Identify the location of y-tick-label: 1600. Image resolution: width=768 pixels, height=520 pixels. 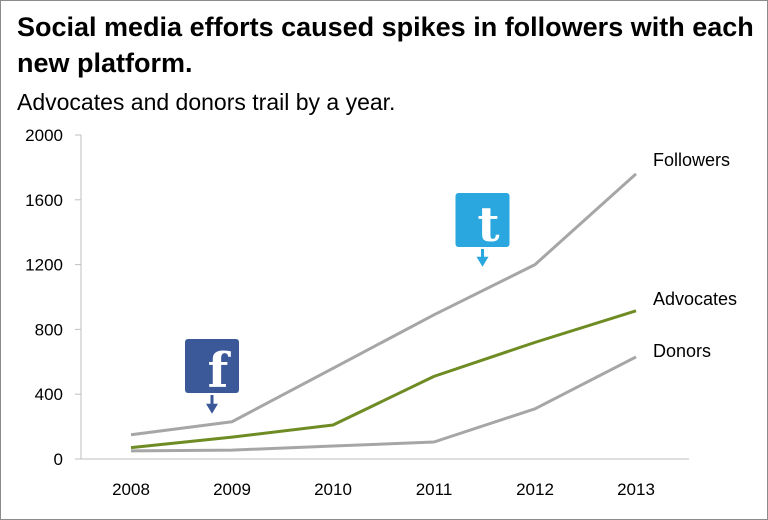
(44, 200).